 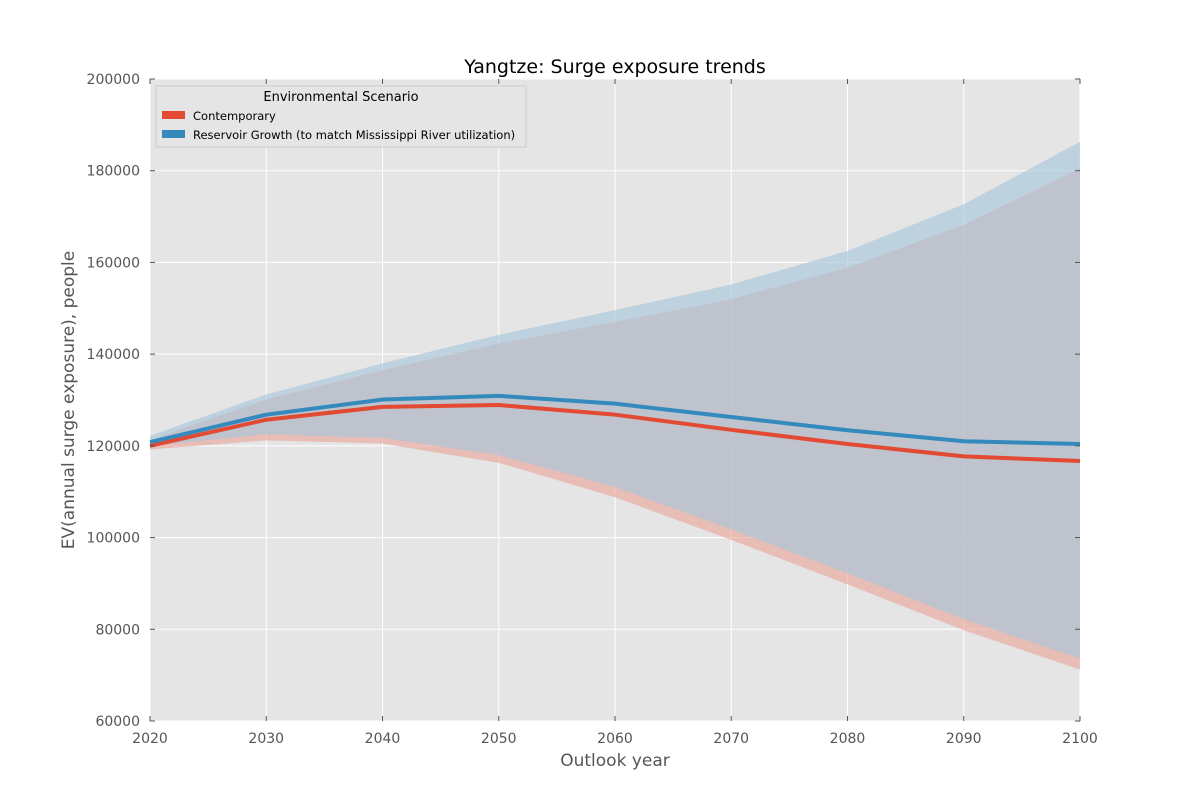 What do you see at coordinates (113, 539) in the screenshot?
I see `y-tick-label: 100000` at bounding box center [113, 539].